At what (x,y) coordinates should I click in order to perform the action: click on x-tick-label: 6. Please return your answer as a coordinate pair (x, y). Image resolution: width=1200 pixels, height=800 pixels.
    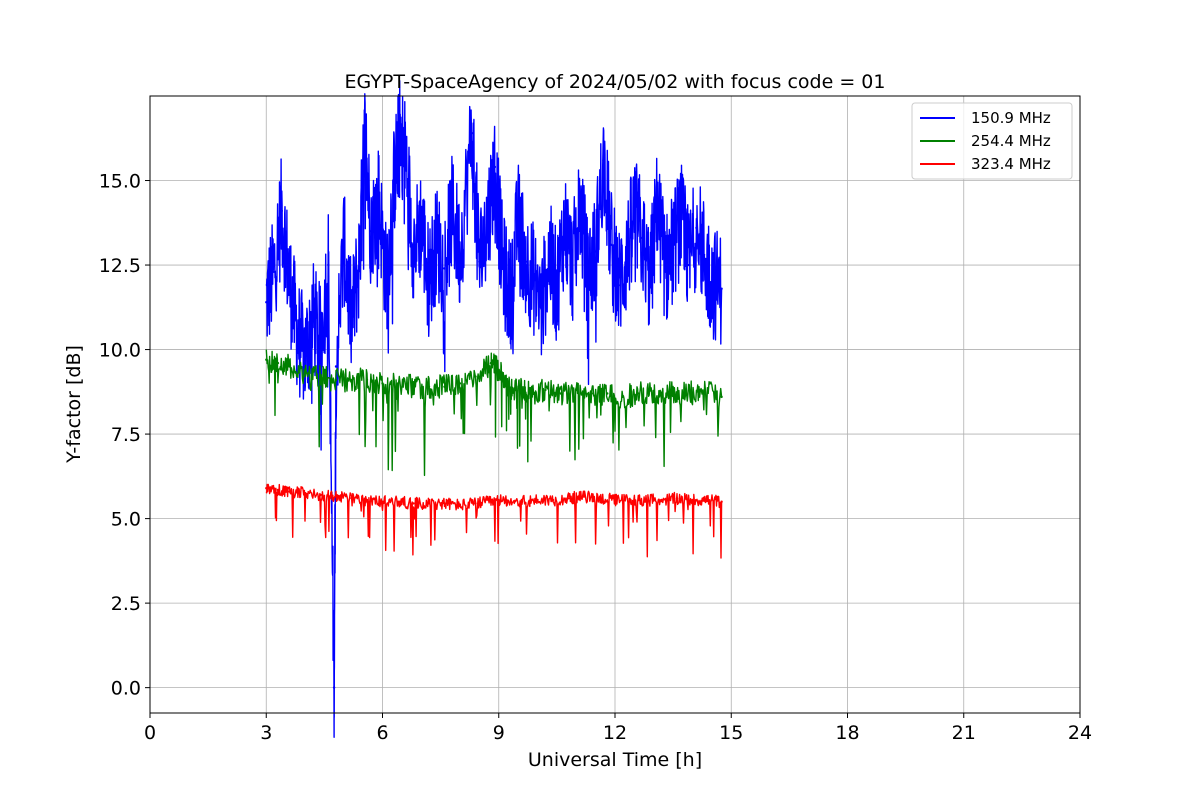
    Looking at the image, I should click on (382, 733).